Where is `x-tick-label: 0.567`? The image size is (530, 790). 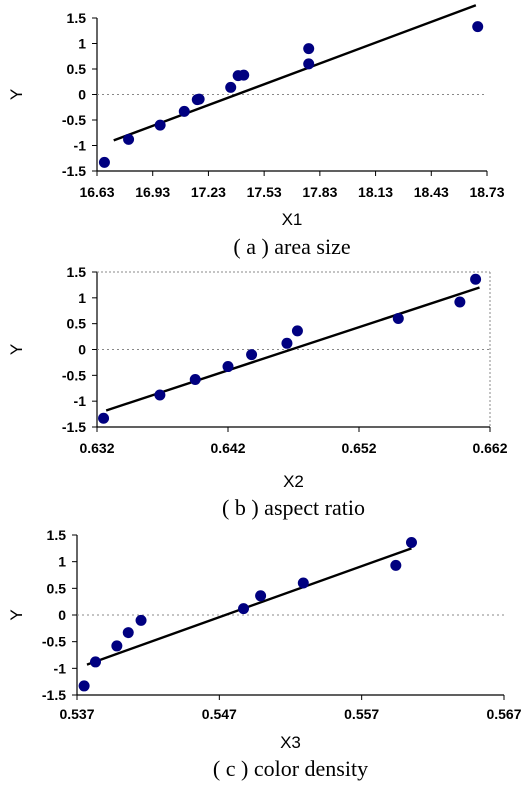 x-tick-label: 0.567 is located at coordinates (503, 714).